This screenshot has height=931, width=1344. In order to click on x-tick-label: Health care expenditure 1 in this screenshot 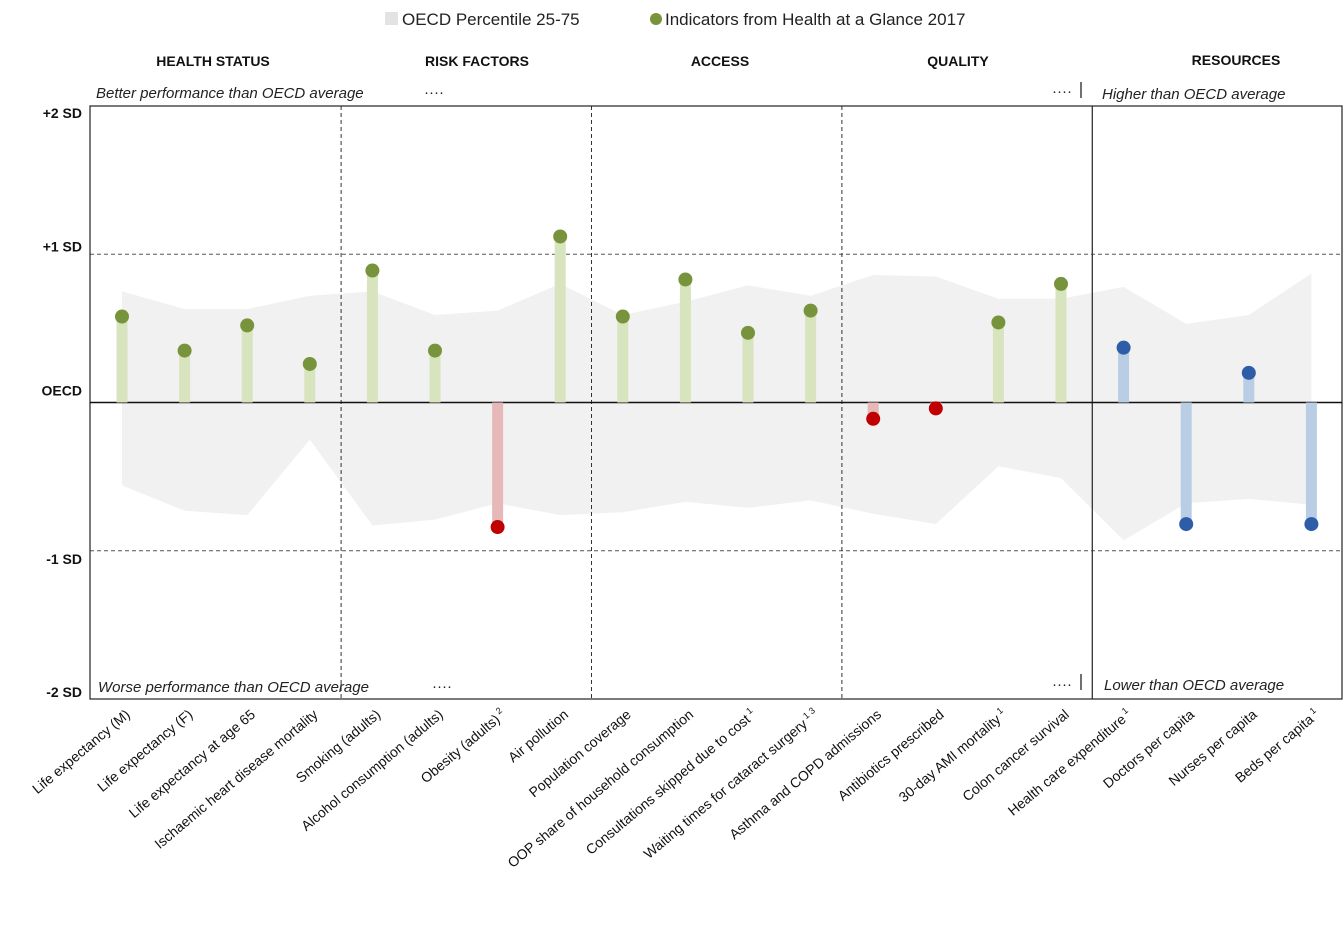, I will do `click(1069, 761)`.